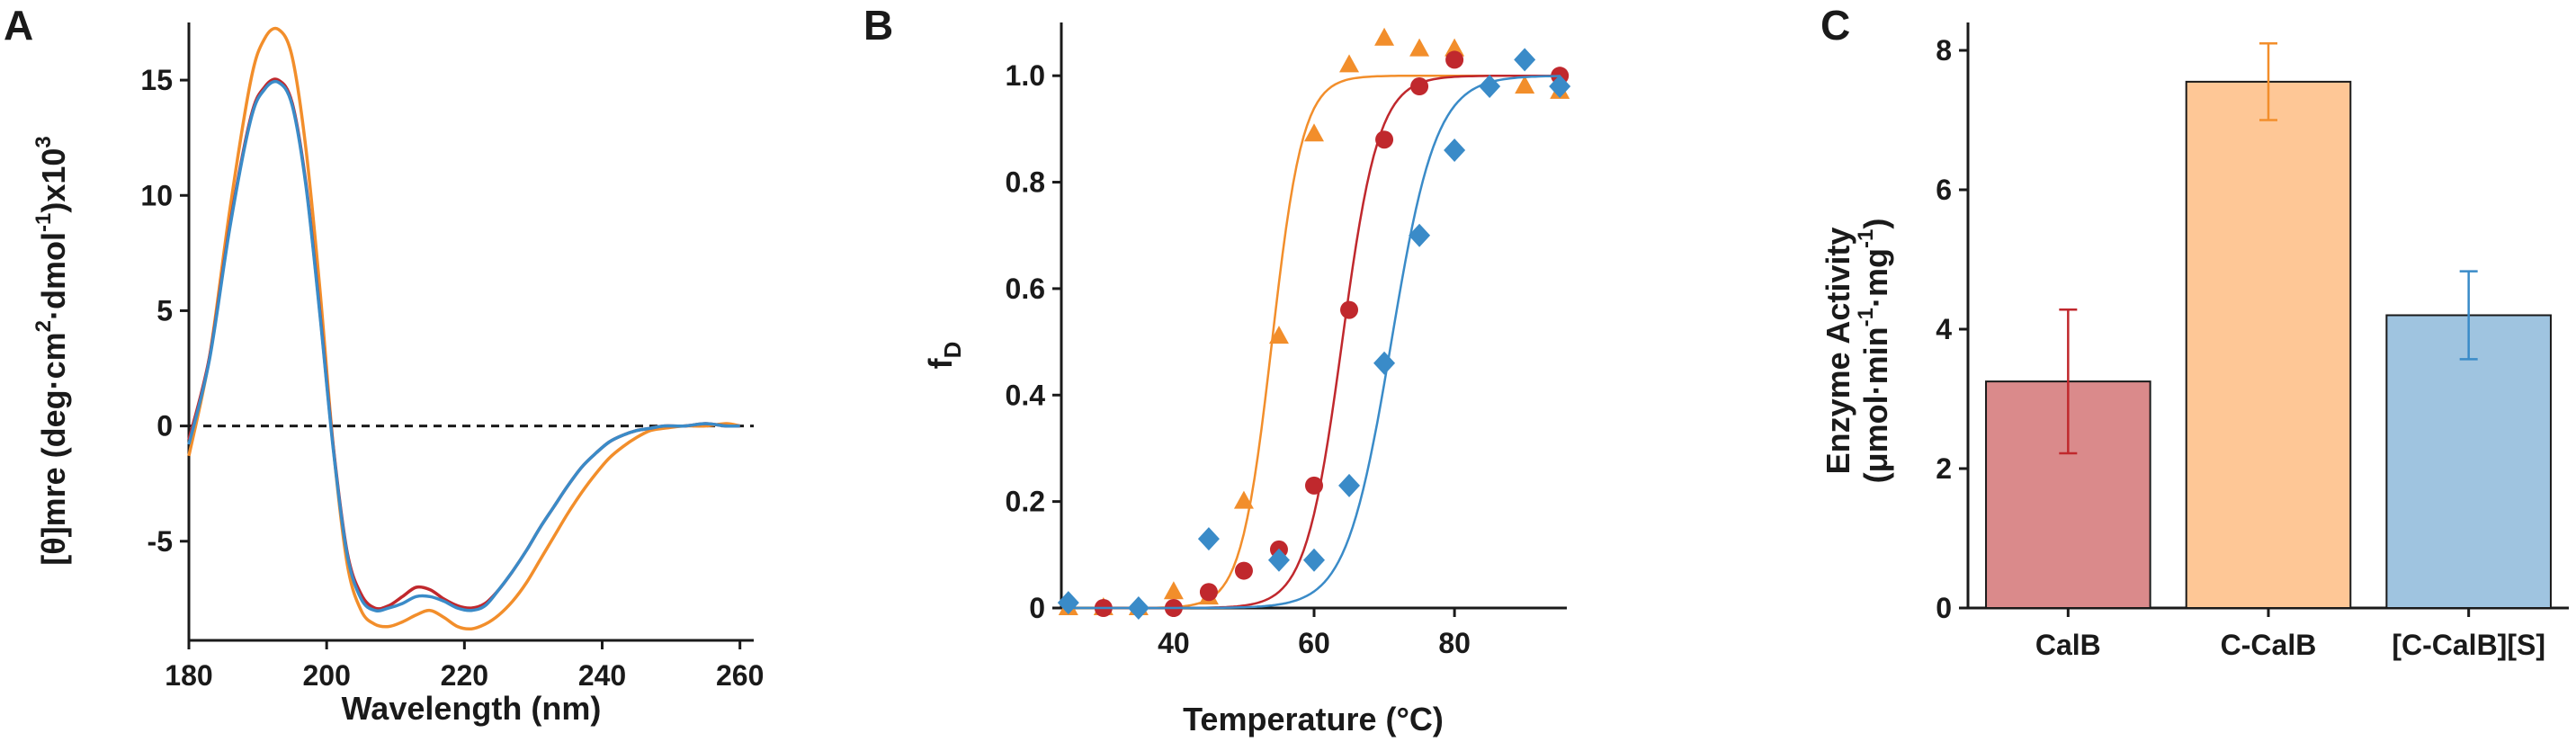 This screenshot has height=742, width=2576. I want to click on category-label: [C-CalB][S], so click(2468, 645).